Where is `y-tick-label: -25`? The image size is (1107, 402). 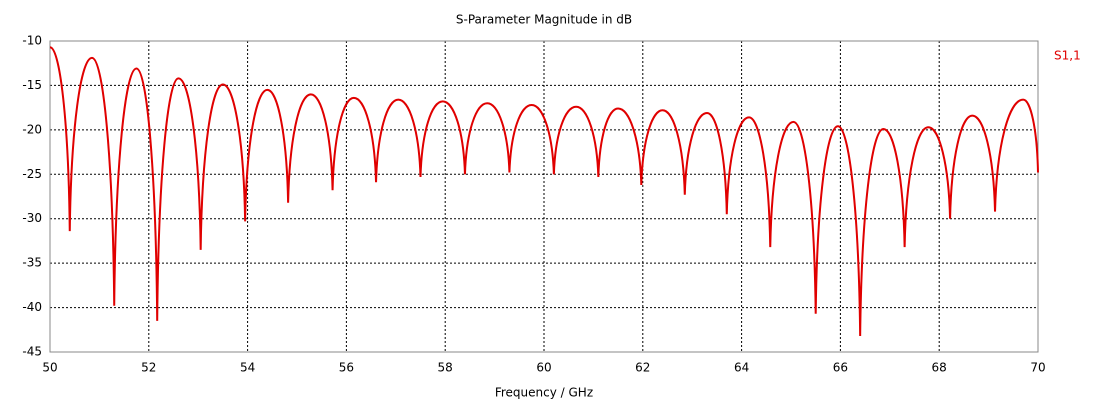 y-tick-label: -25 is located at coordinates (32, 174).